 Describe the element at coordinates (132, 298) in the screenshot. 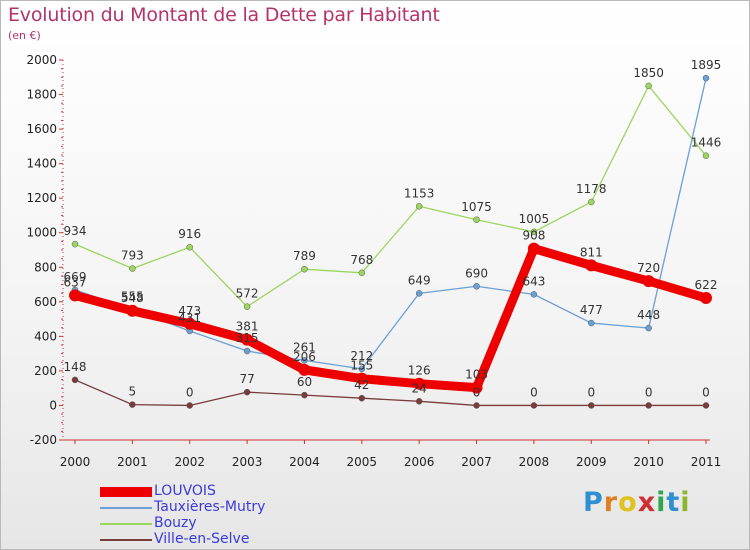

I see `data-label: 548` at that location.